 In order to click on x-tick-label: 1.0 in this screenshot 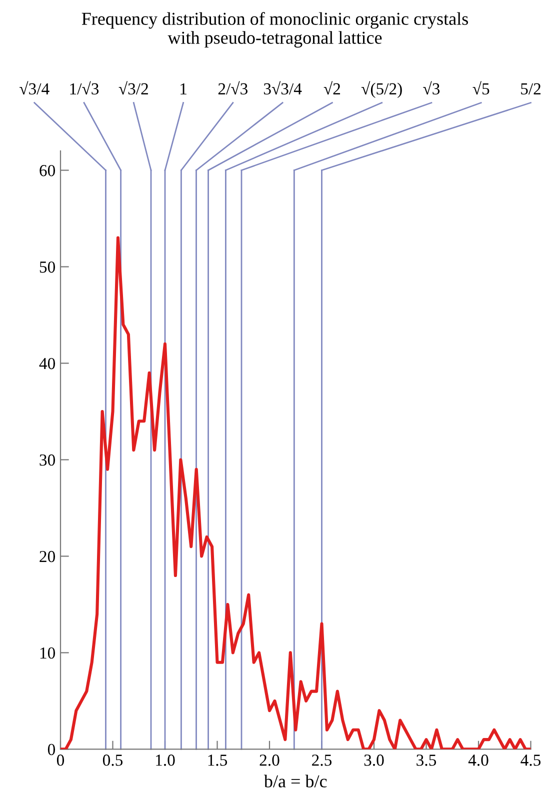, I will do `click(165, 760)`.